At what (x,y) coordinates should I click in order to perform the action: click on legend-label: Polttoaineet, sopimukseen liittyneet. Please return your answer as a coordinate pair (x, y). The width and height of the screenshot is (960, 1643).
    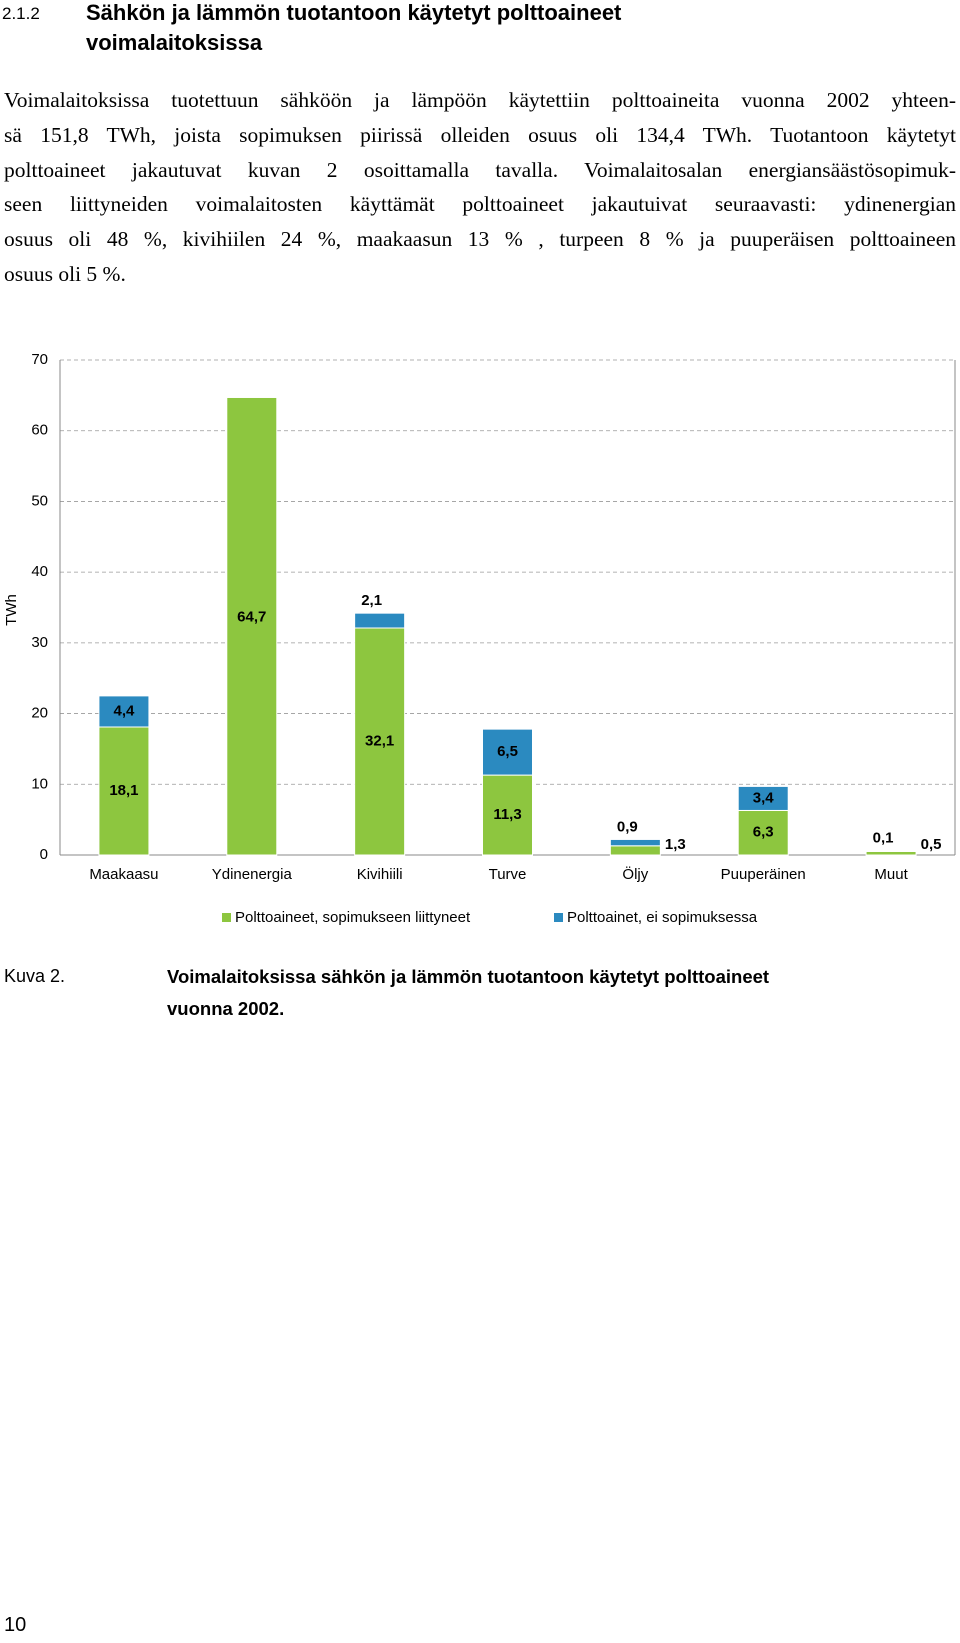
    Looking at the image, I should click on (353, 917).